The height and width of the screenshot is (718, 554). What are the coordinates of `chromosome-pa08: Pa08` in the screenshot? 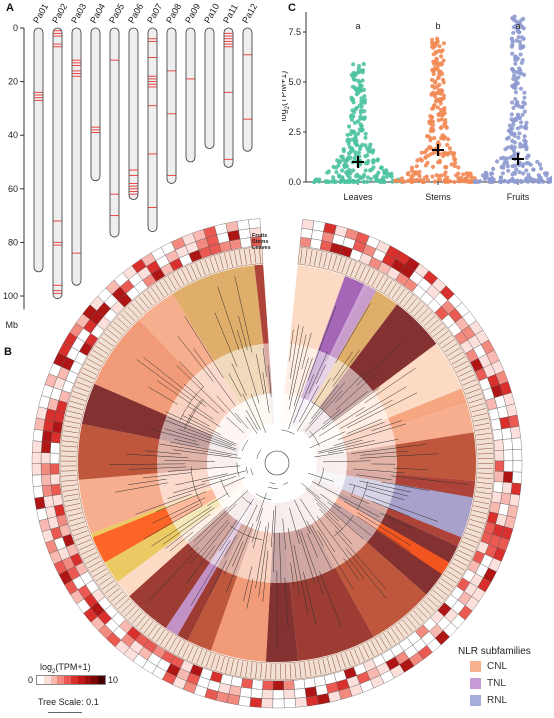 It's located at (173, 93).